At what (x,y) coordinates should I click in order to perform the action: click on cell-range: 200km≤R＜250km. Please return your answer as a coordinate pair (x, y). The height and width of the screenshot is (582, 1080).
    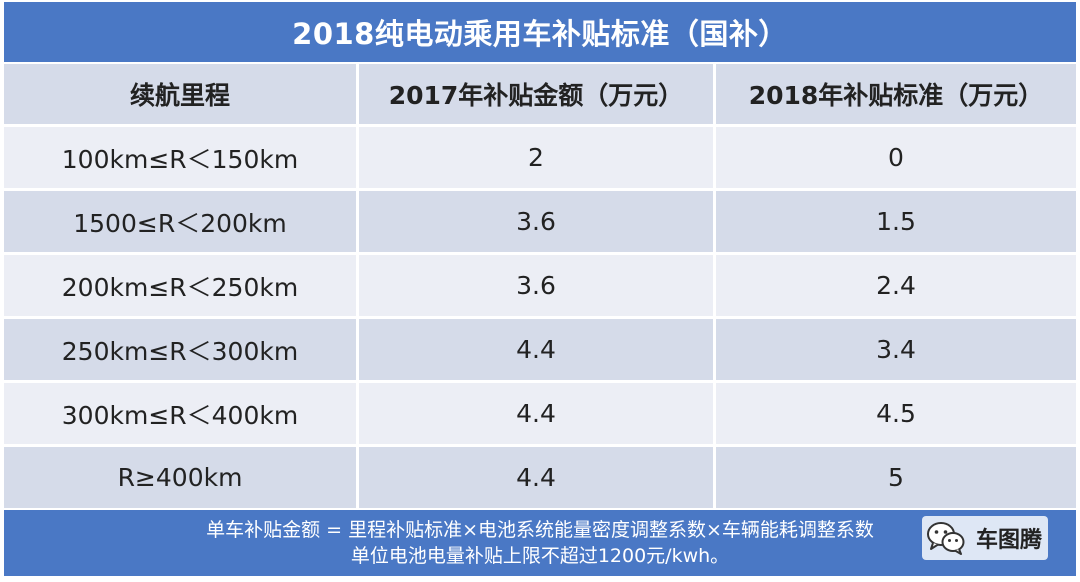
    Looking at the image, I should click on (181, 287).